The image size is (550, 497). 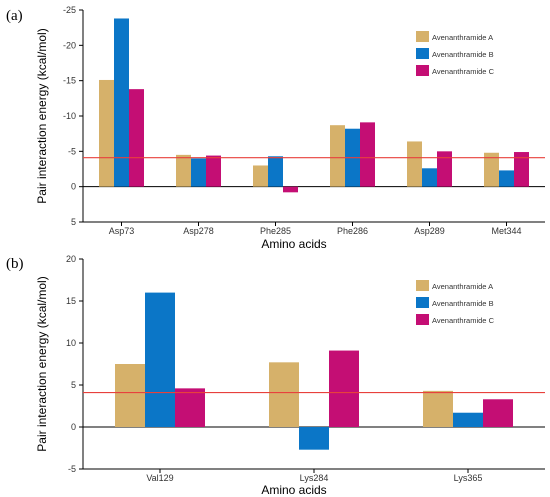 What do you see at coordinates (71, 301) in the screenshot?
I see `y-tick-label: 15` at bounding box center [71, 301].